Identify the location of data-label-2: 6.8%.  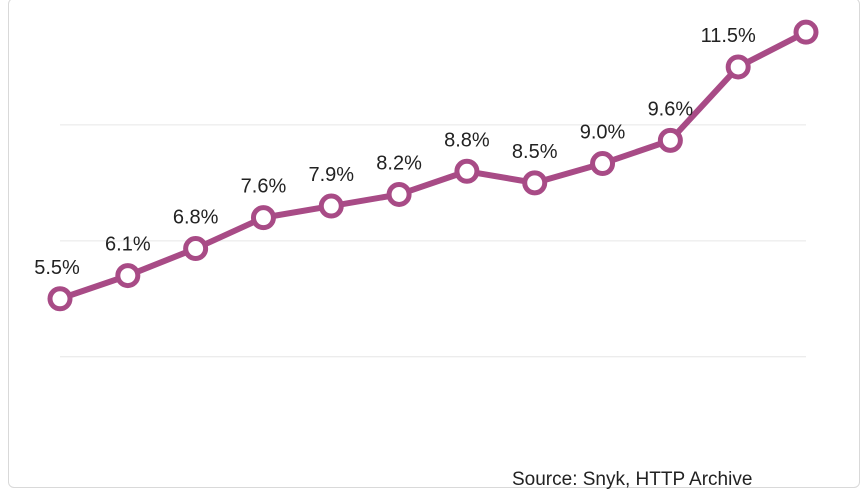
(196, 218).